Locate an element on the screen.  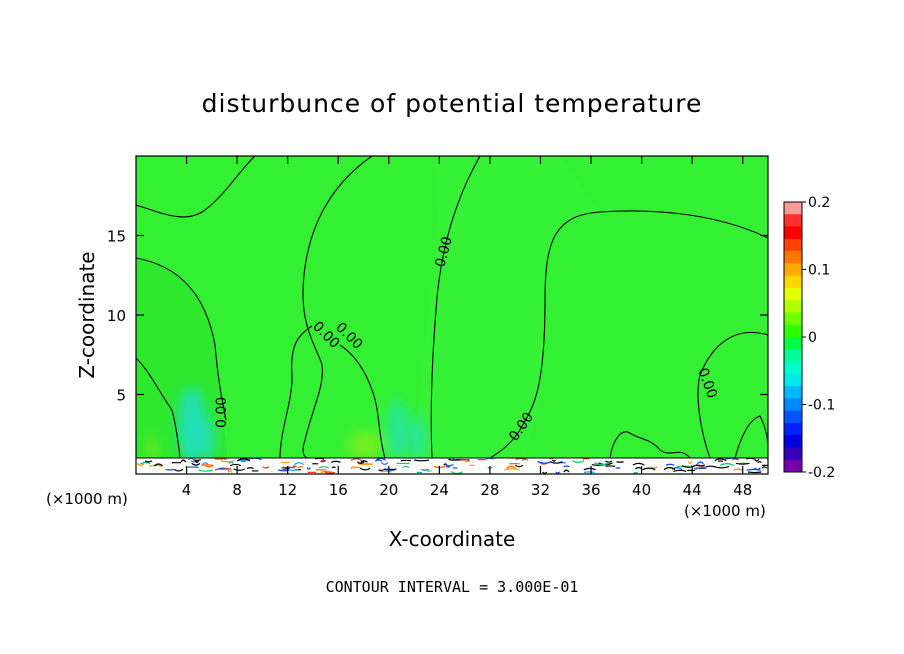
colorbar-tick-label: 0.2 is located at coordinates (819, 203).